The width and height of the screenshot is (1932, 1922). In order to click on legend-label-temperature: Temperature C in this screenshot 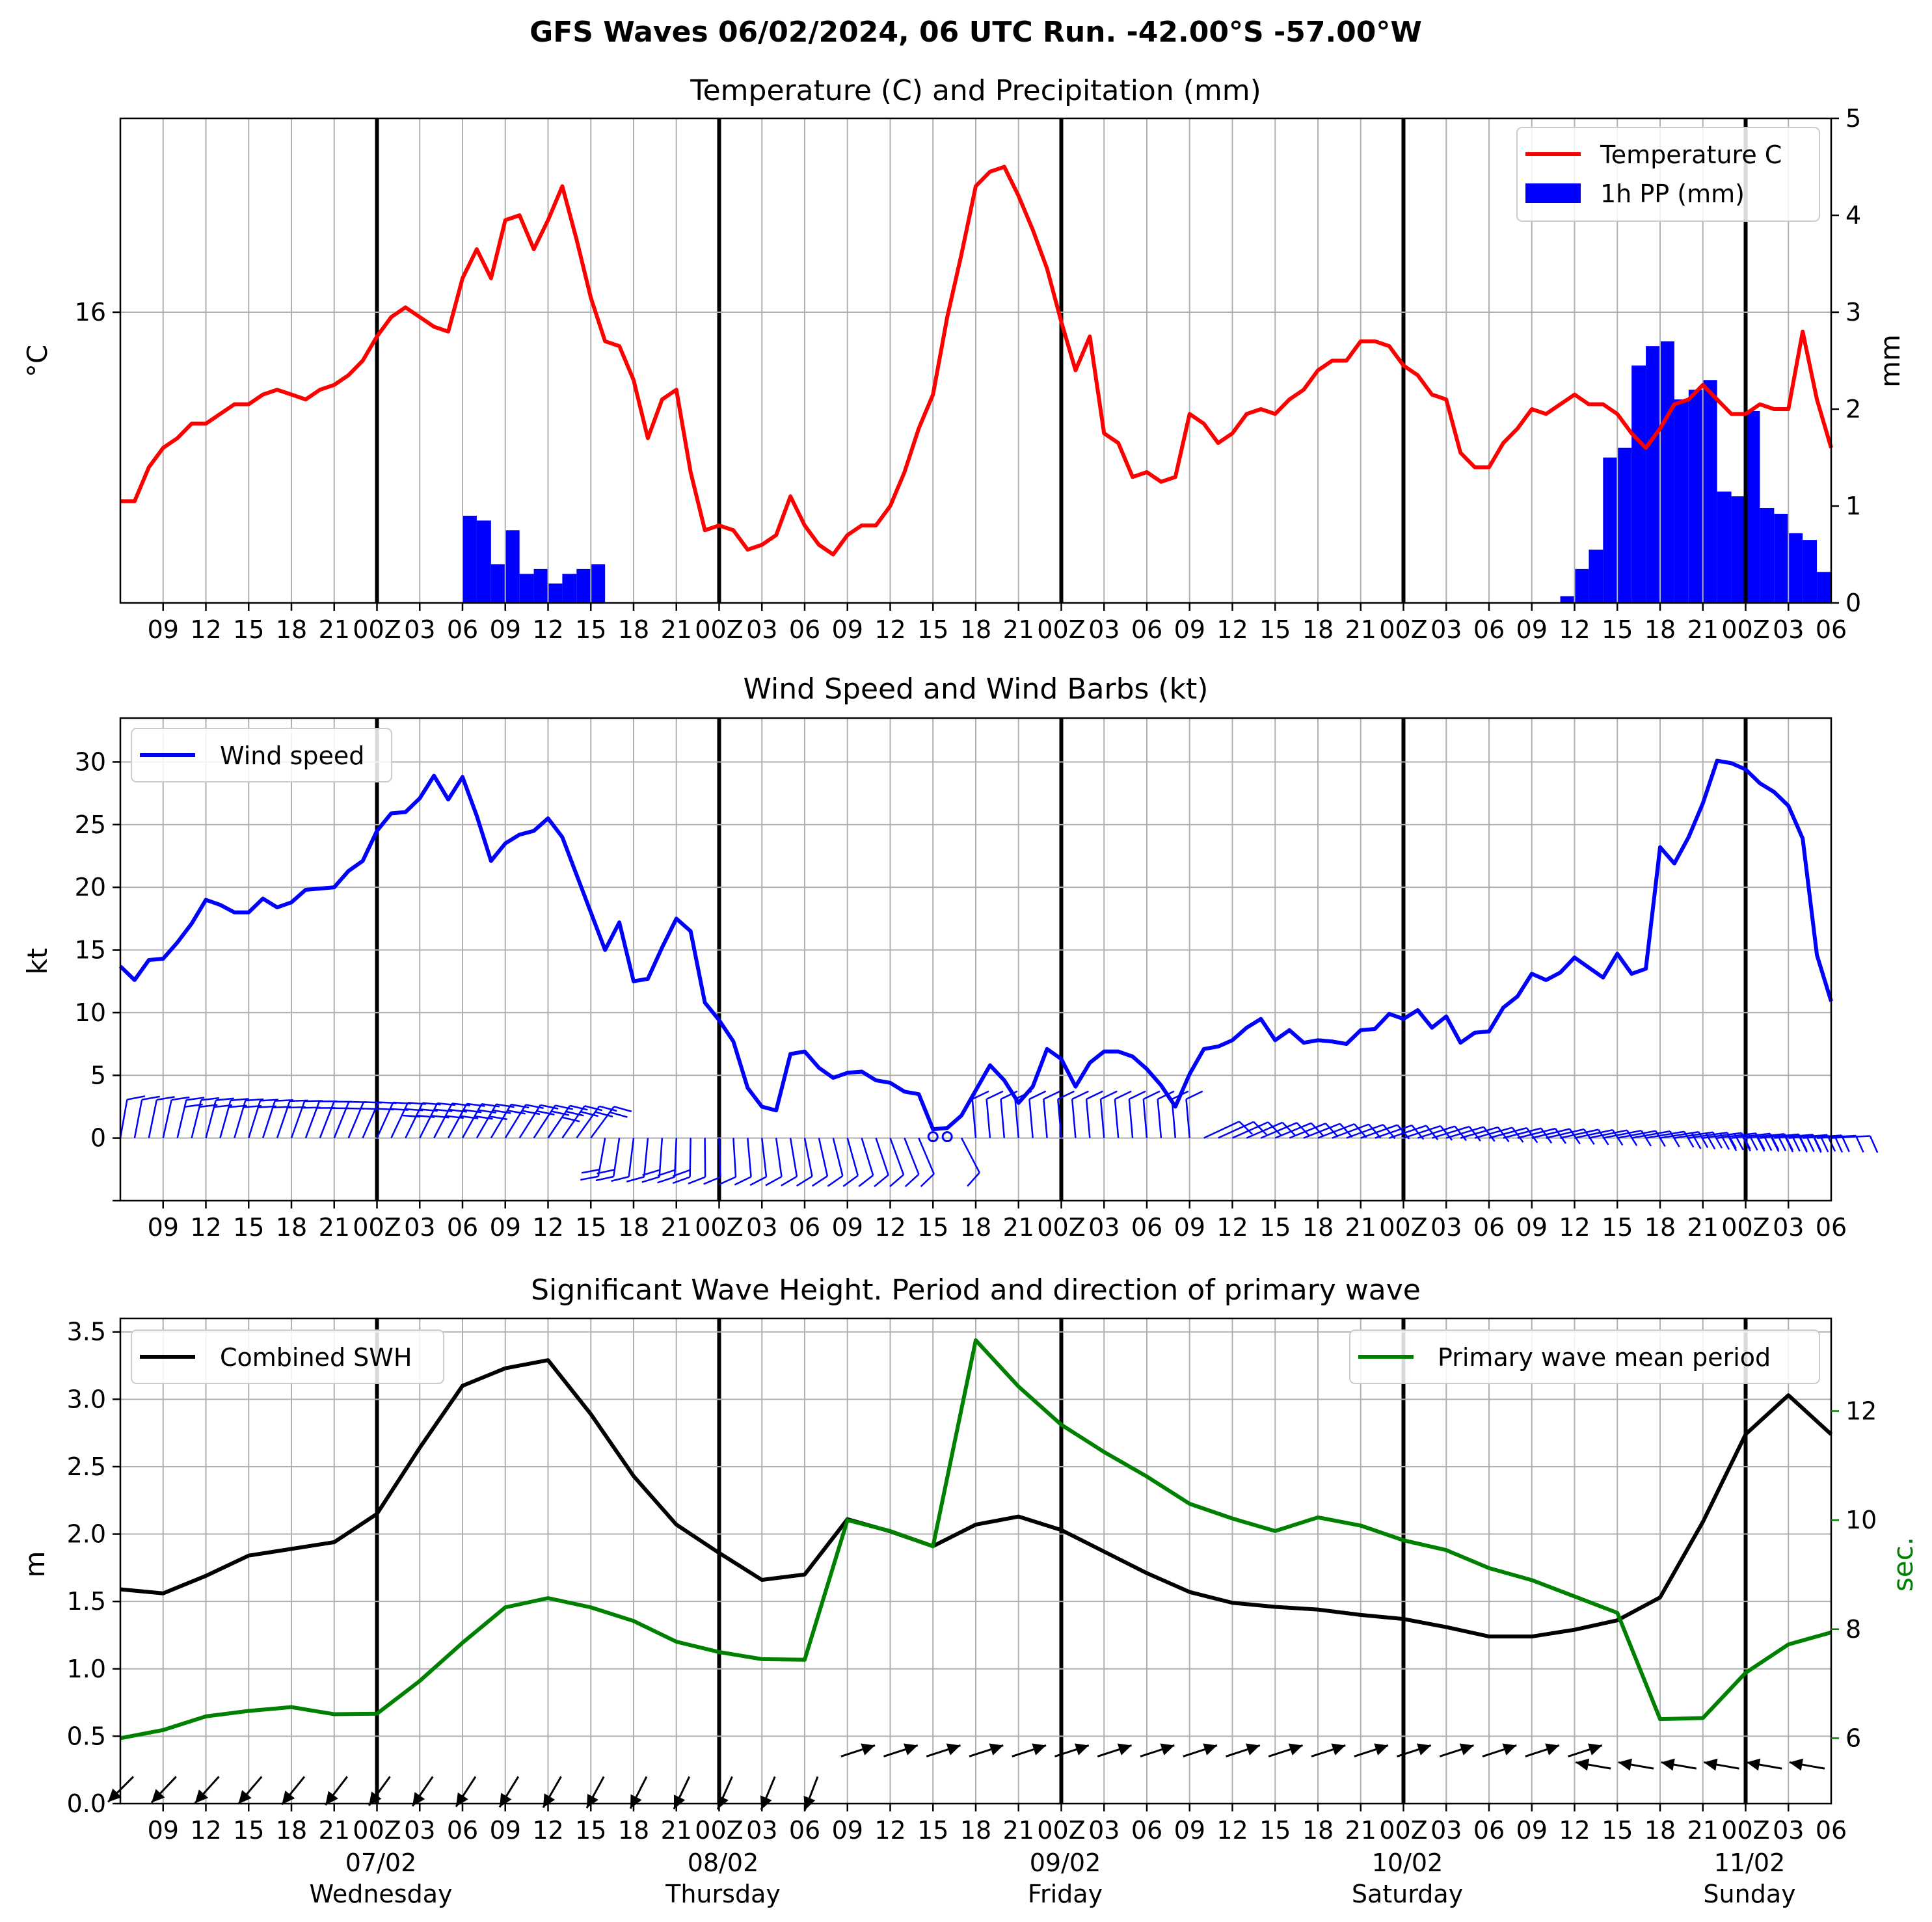, I will do `click(1691, 154)`.